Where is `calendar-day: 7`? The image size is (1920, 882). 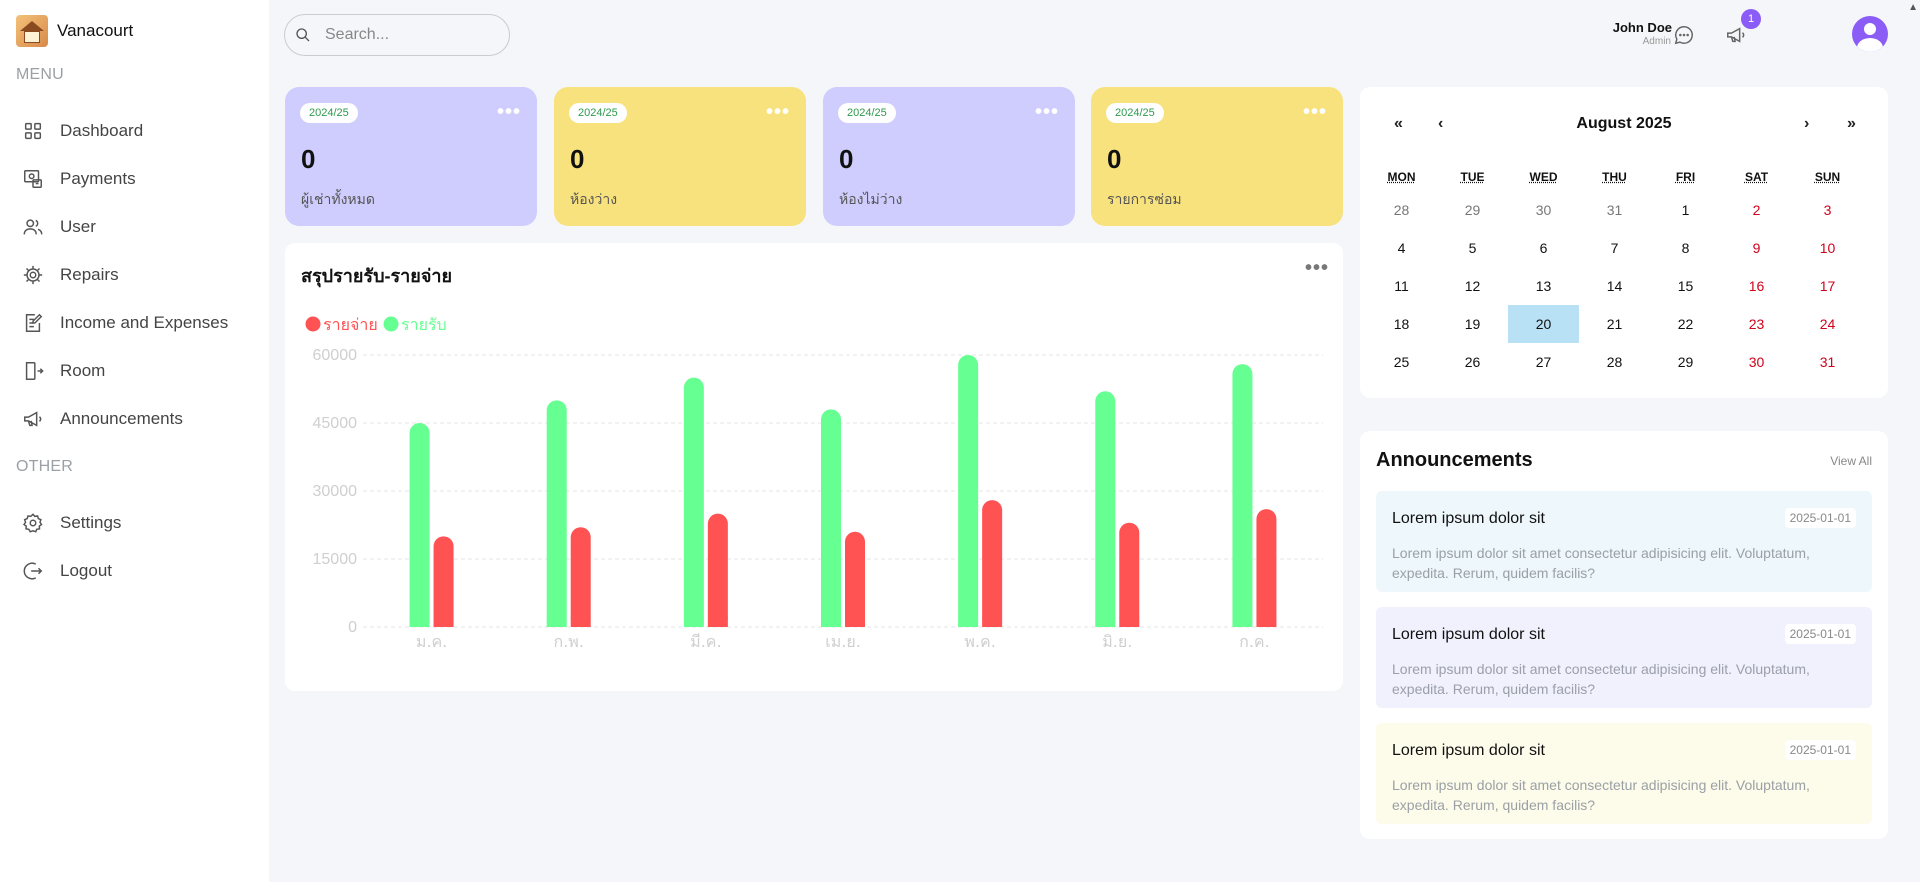
calendar-day: 7 is located at coordinates (1614, 248).